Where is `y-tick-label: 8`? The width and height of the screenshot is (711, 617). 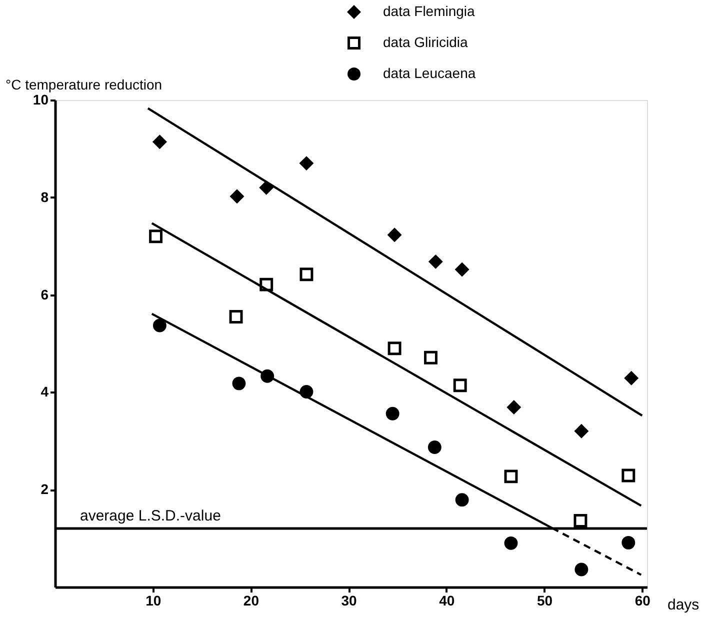 y-tick-label: 8 is located at coordinates (44, 196).